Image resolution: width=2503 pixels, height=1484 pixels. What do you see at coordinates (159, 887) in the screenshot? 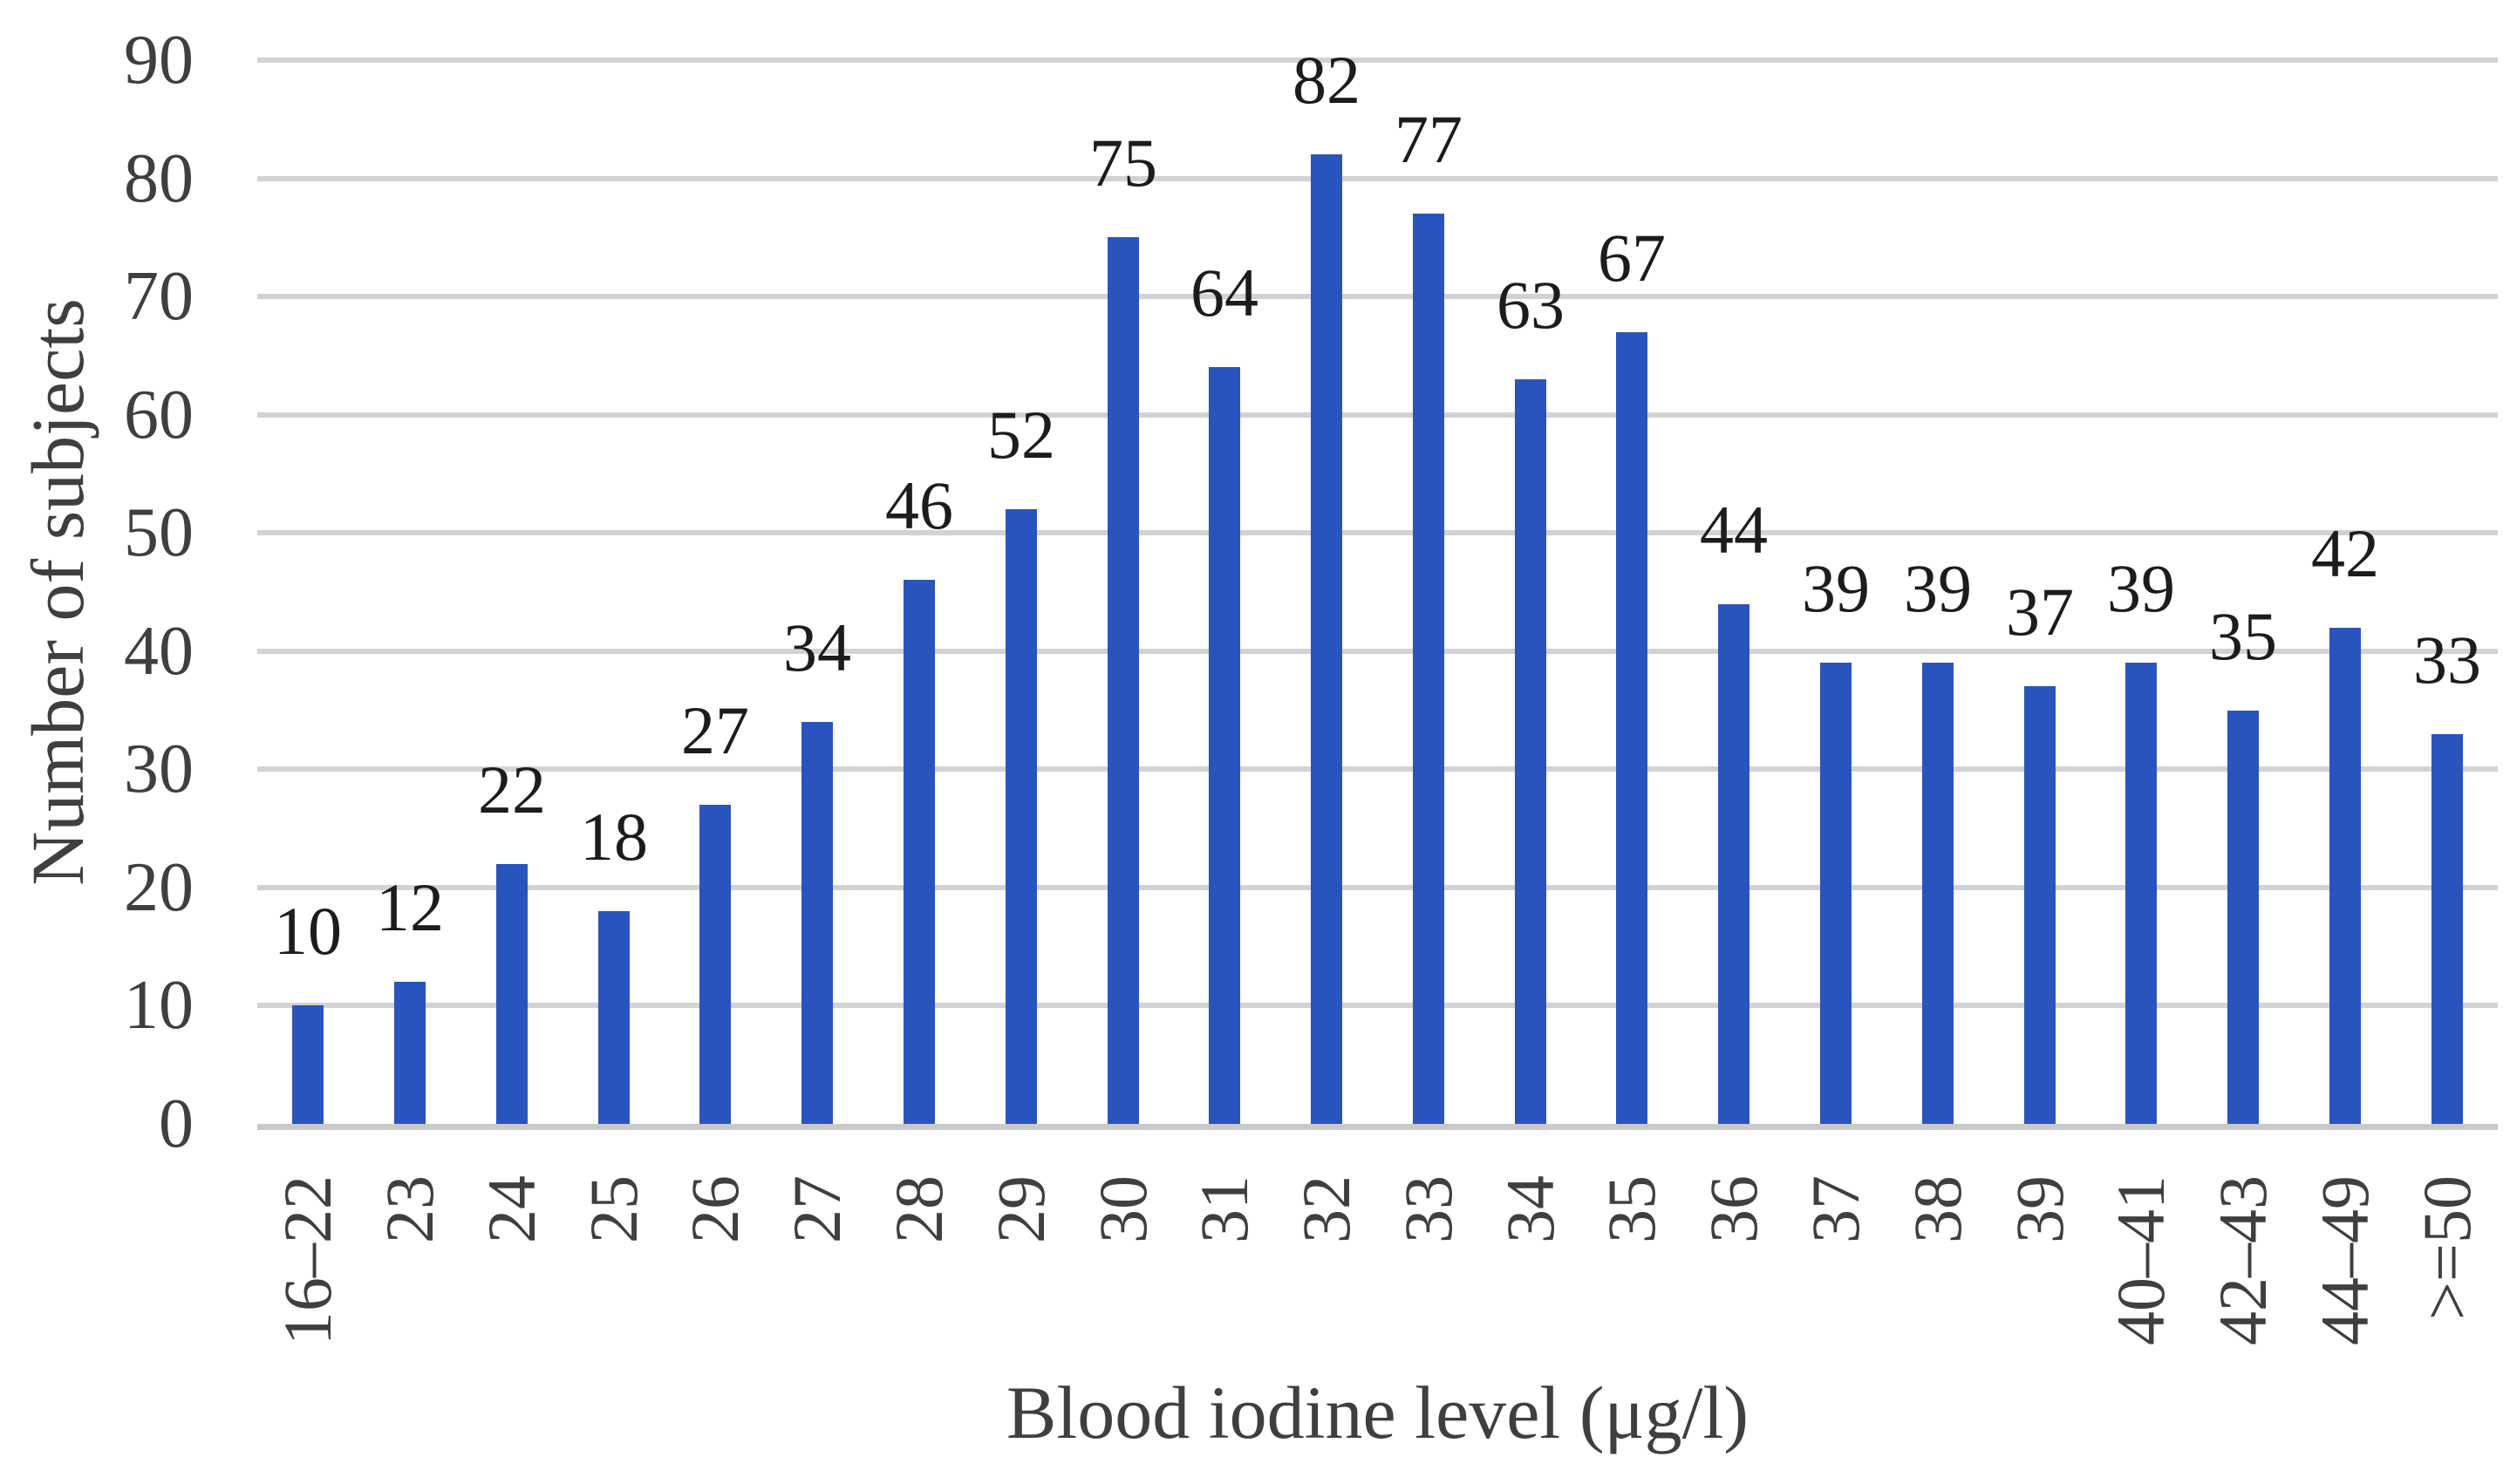
I see `y-tick-label: 20` at bounding box center [159, 887].